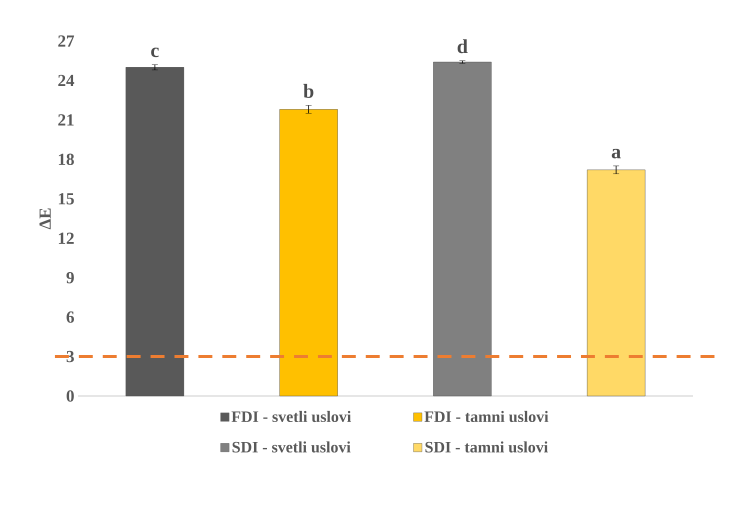 The height and width of the screenshot is (514, 733). What do you see at coordinates (291, 447) in the screenshot?
I see `legend-label: SDI - svetli uslovi` at bounding box center [291, 447].